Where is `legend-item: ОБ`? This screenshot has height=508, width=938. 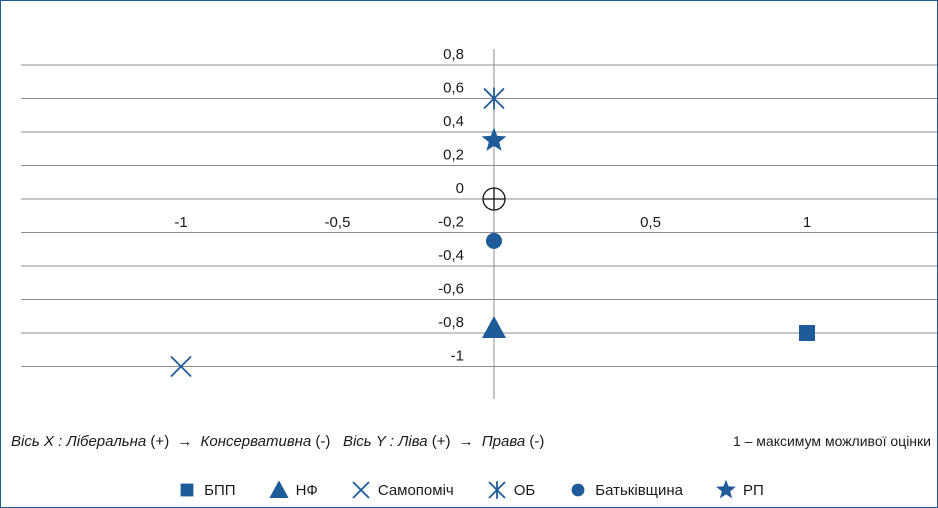 legend-item: ОБ is located at coordinates (511, 490).